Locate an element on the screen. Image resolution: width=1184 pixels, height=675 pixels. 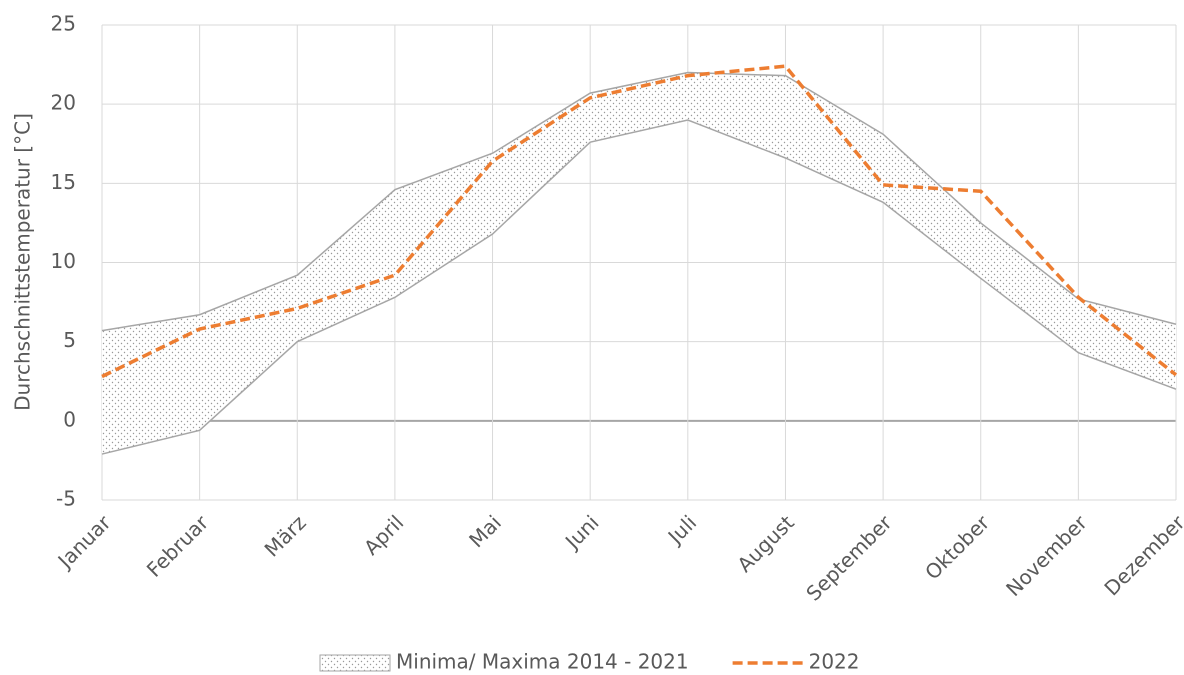
y-axis-label: Durchschnittstemperatur [°C] is located at coordinates (23, 262).